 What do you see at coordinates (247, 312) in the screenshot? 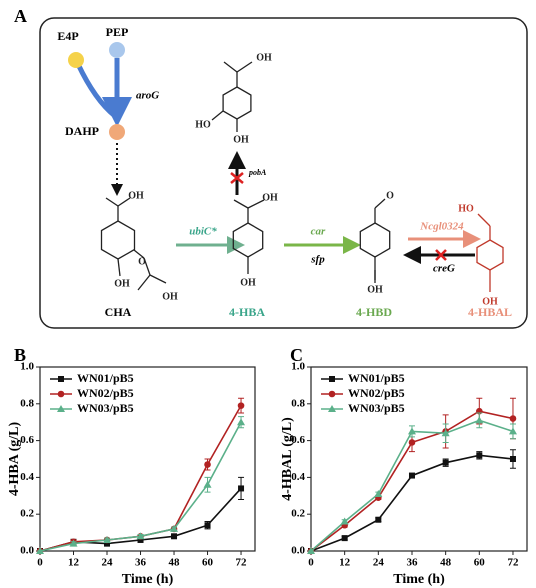
I see `metabolite: 4-HBA` at bounding box center [247, 312].